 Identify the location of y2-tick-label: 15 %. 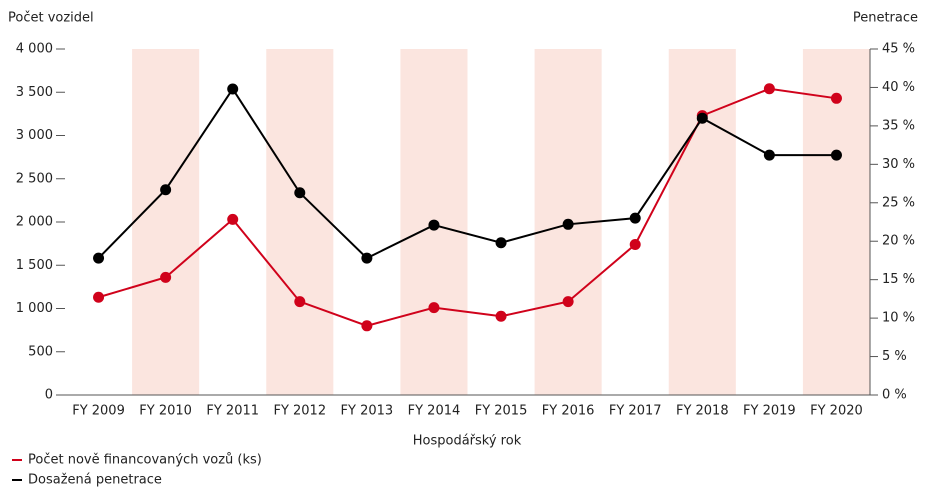
(898, 279).